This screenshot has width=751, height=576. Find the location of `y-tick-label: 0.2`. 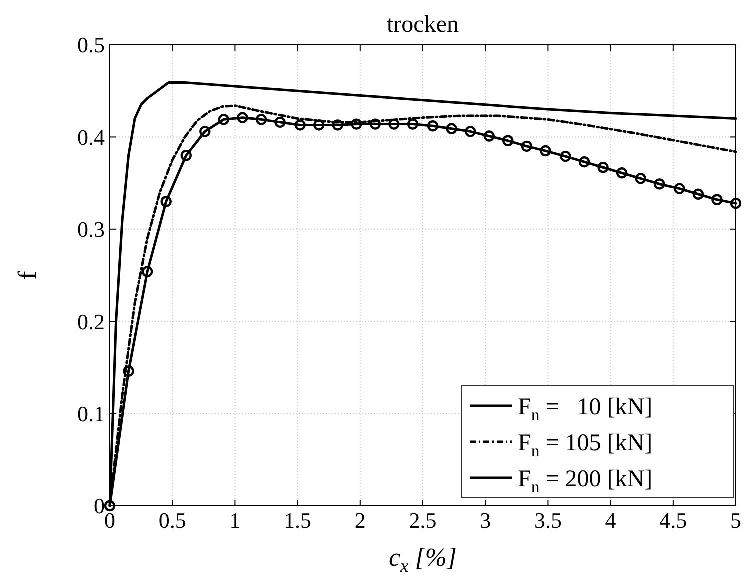

y-tick-label: 0.2 is located at coordinates (91, 321).